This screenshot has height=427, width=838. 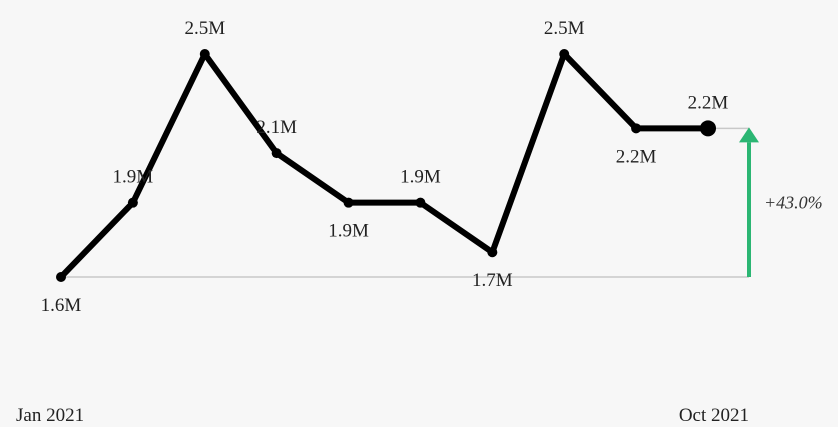 What do you see at coordinates (708, 128) in the screenshot?
I see `data-point-last` at bounding box center [708, 128].